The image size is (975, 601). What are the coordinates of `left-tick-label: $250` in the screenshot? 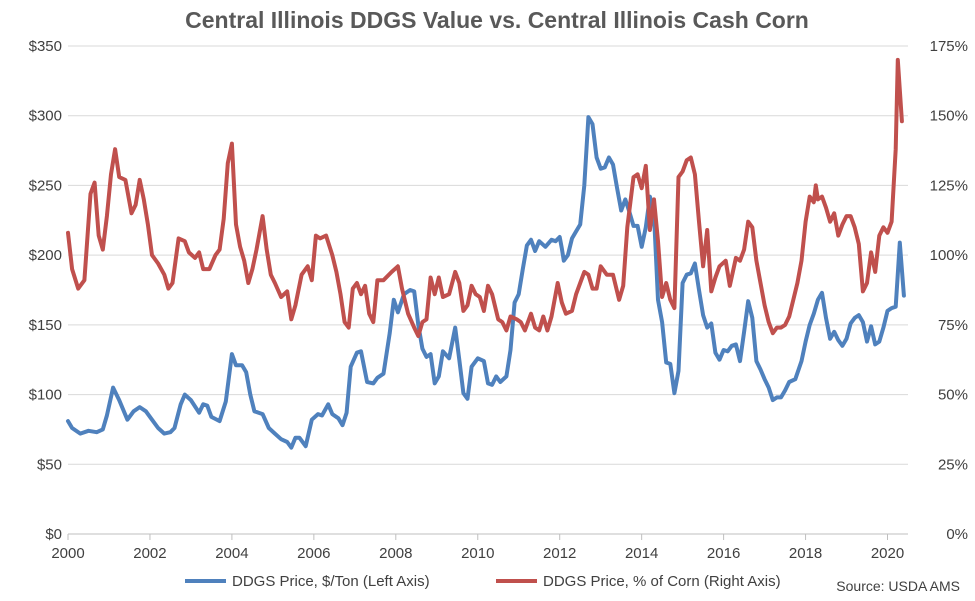 It's located at (45, 185).